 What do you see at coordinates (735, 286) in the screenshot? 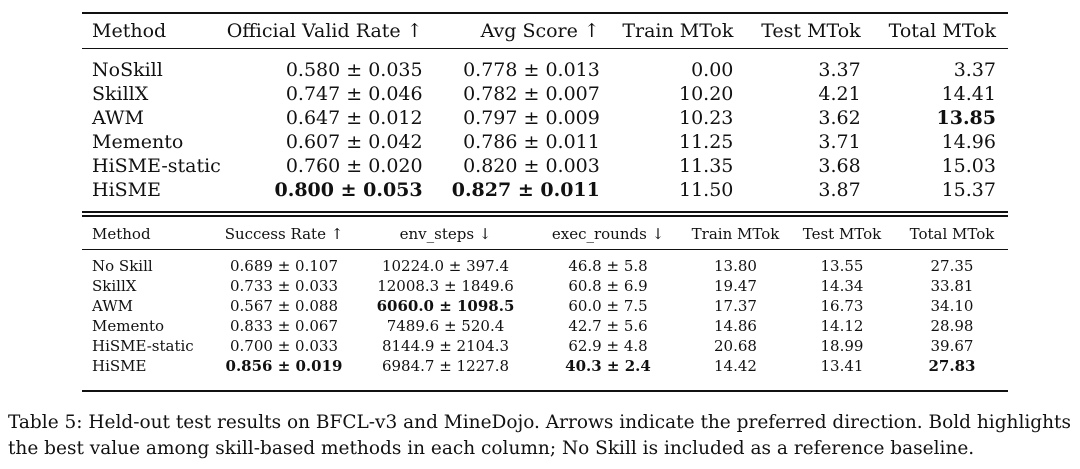
I see `train-mtok-cell: 19.47` at bounding box center [735, 286].